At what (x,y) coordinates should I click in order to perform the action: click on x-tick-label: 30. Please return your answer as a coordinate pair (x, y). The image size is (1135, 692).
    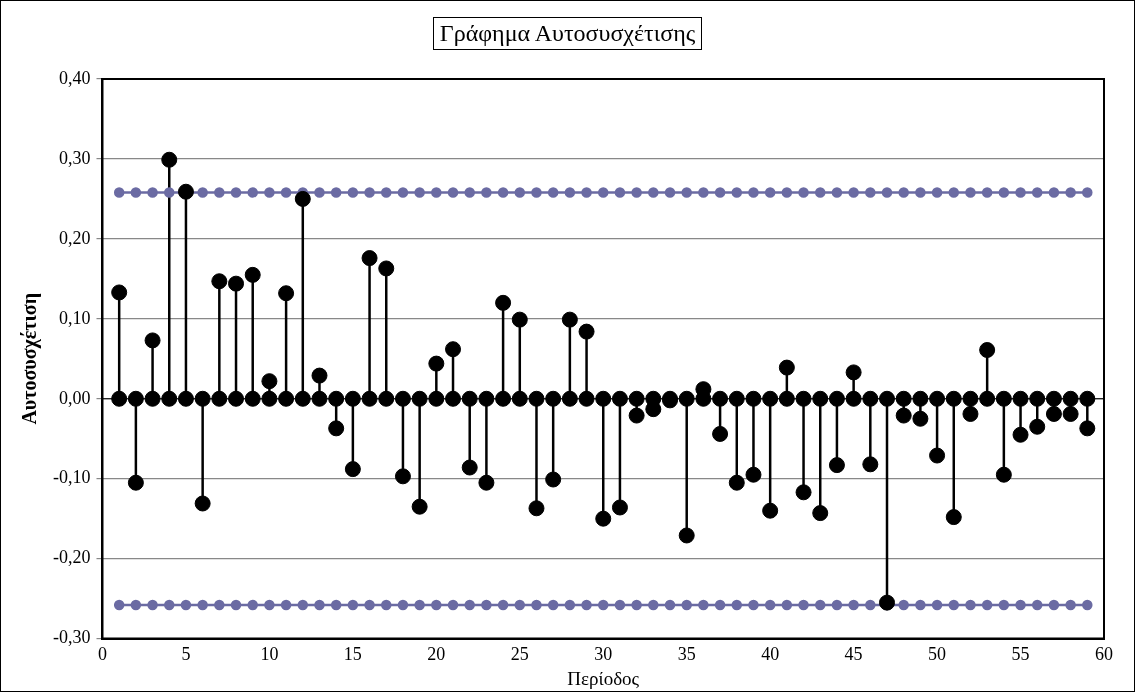
    Looking at the image, I should click on (603, 654).